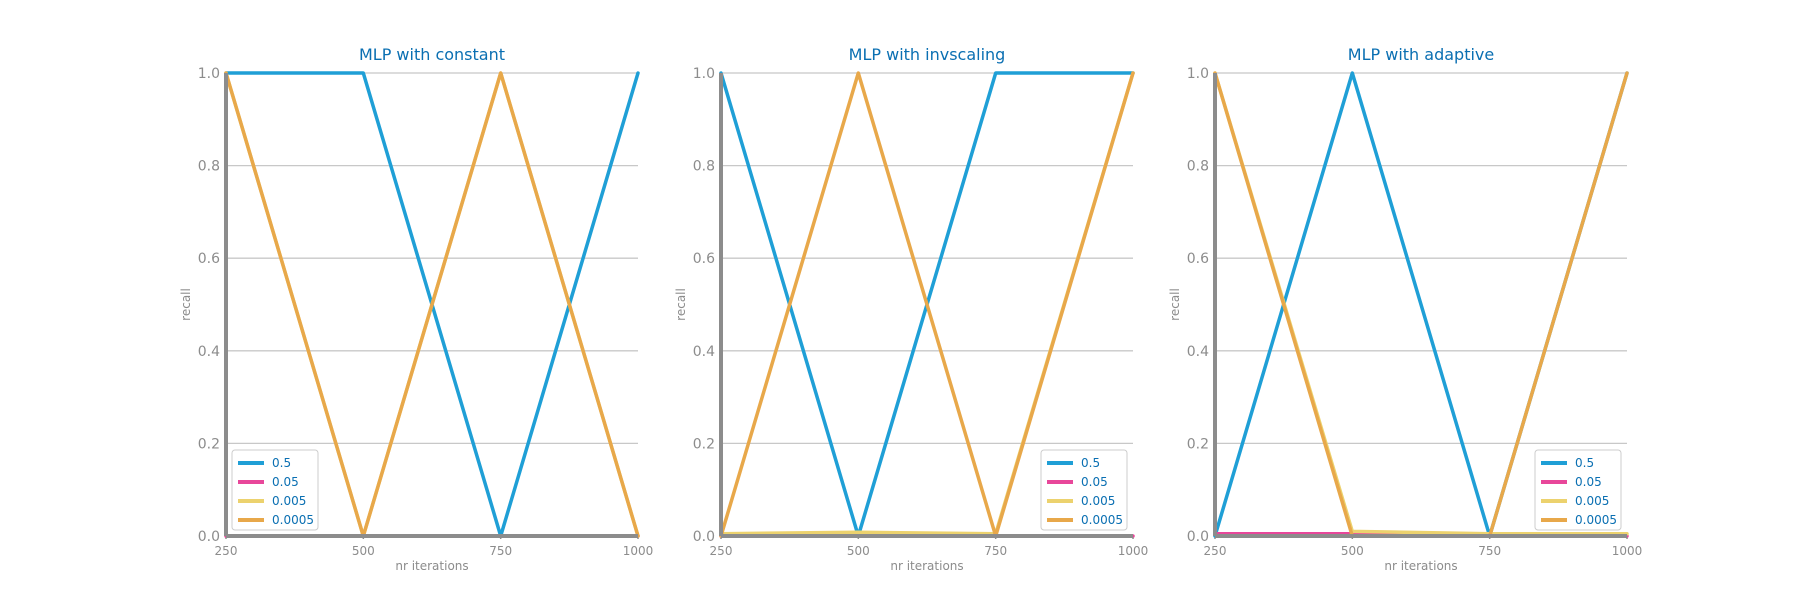 This screenshot has width=1800, height=600. I want to click on chart-title: MLP with invscaling, so click(927, 54).